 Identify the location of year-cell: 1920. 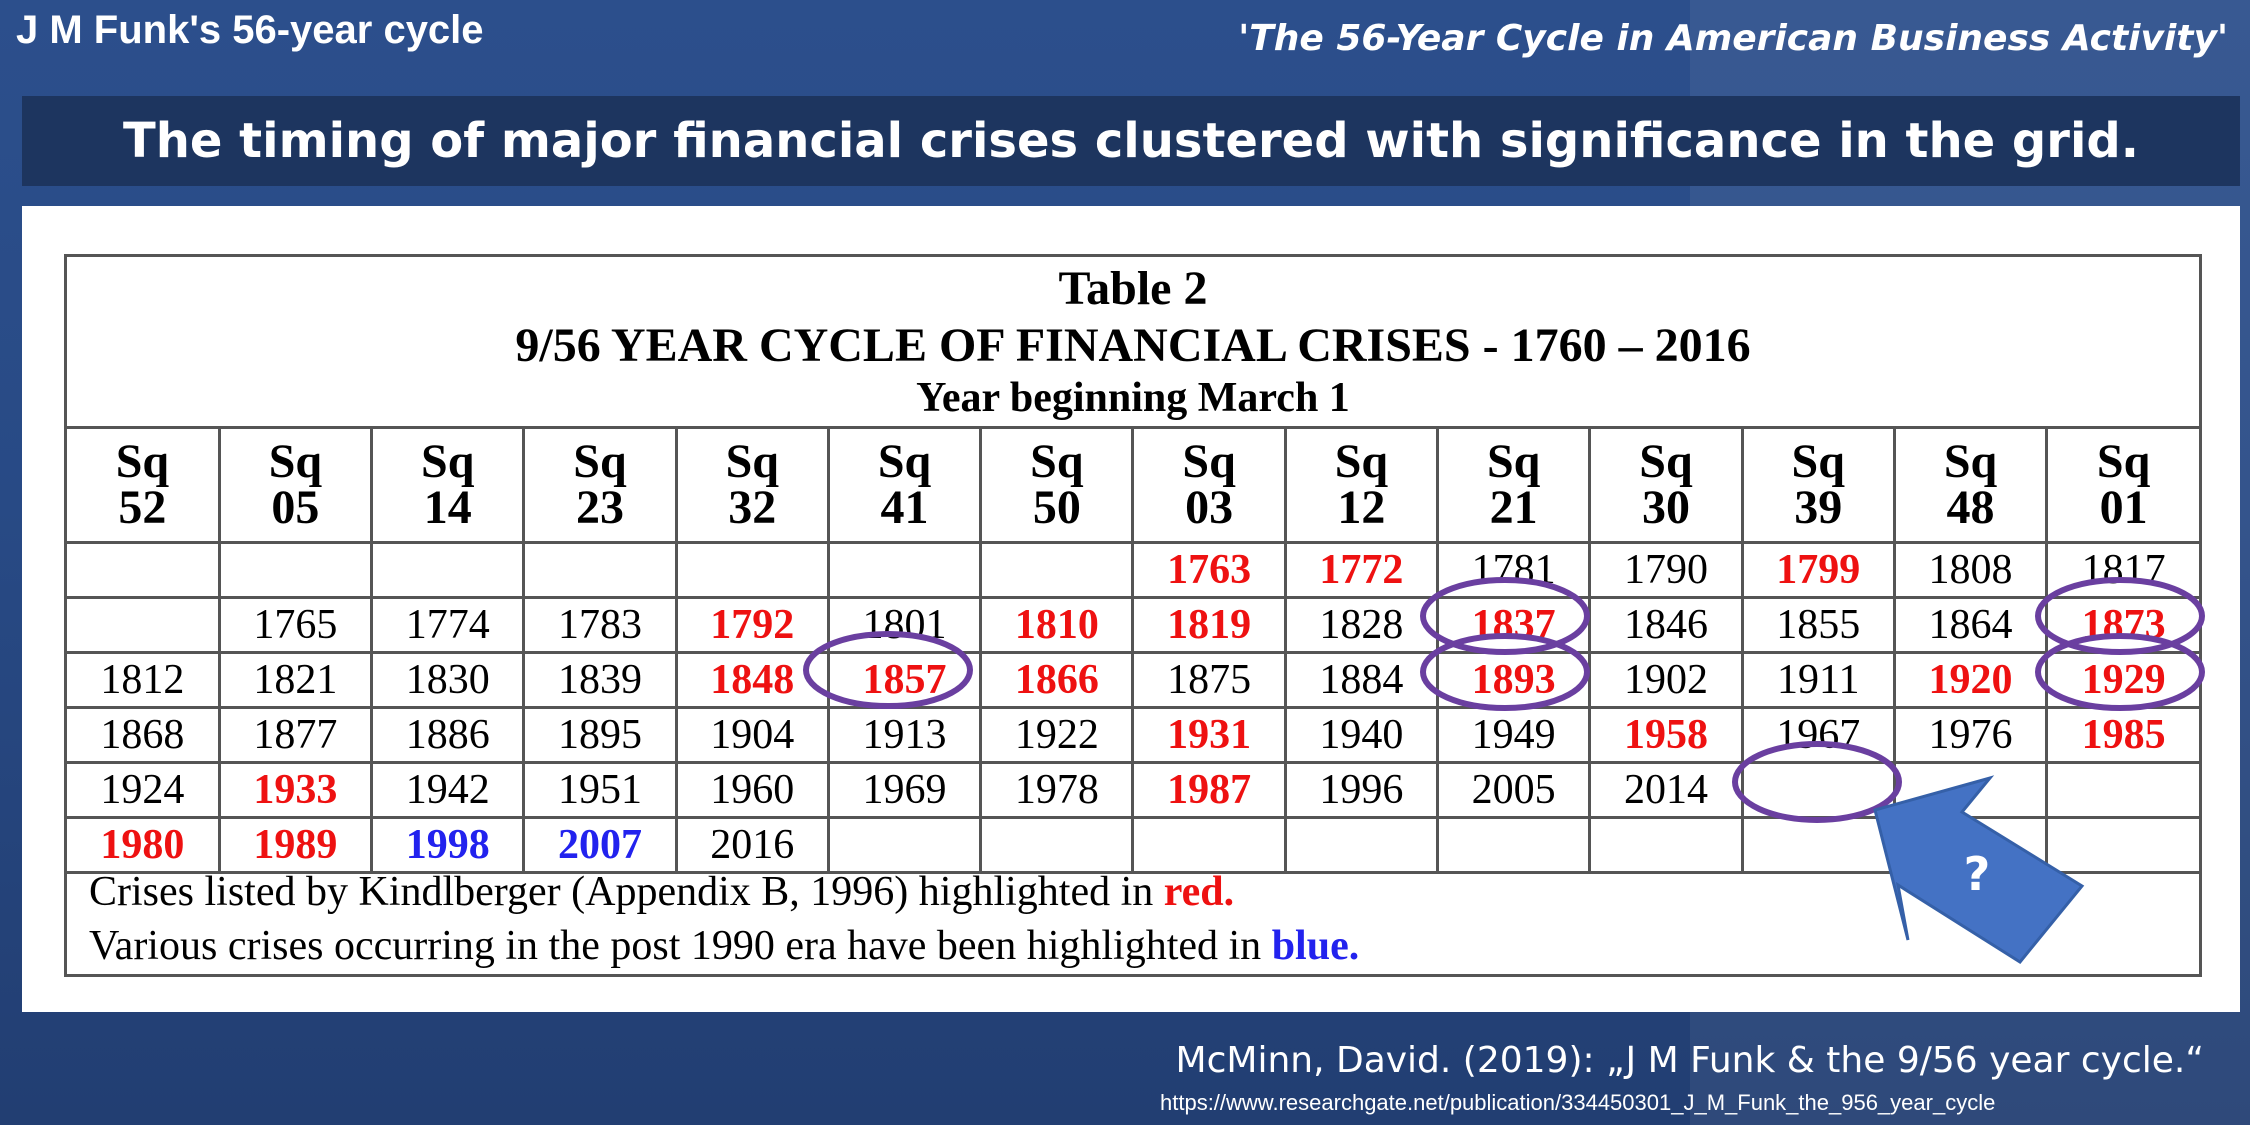
(1970, 680).